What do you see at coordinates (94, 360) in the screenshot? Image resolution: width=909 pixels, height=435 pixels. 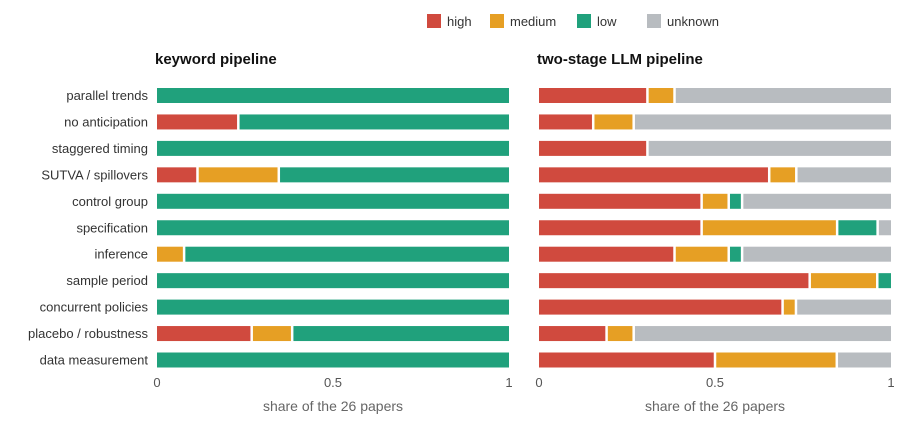 I see `category-label: data measurement` at bounding box center [94, 360].